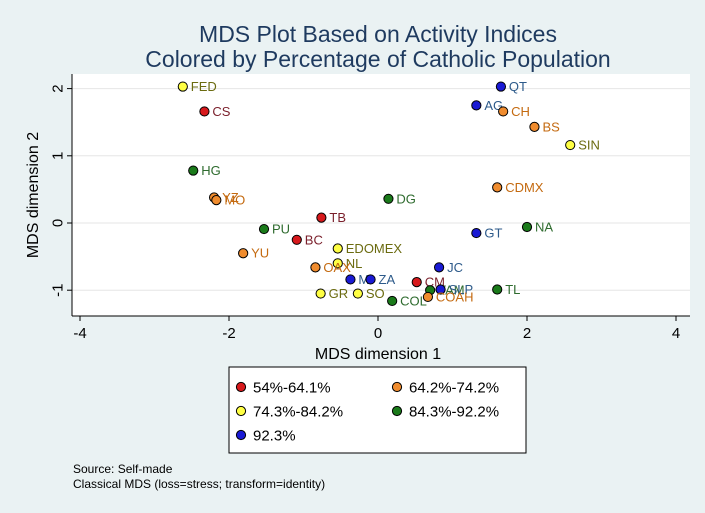 The width and height of the screenshot is (705, 513). What do you see at coordinates (570, 145) in the screenshot?
I see `point-marker-sin` at bounding box center [570, 145].